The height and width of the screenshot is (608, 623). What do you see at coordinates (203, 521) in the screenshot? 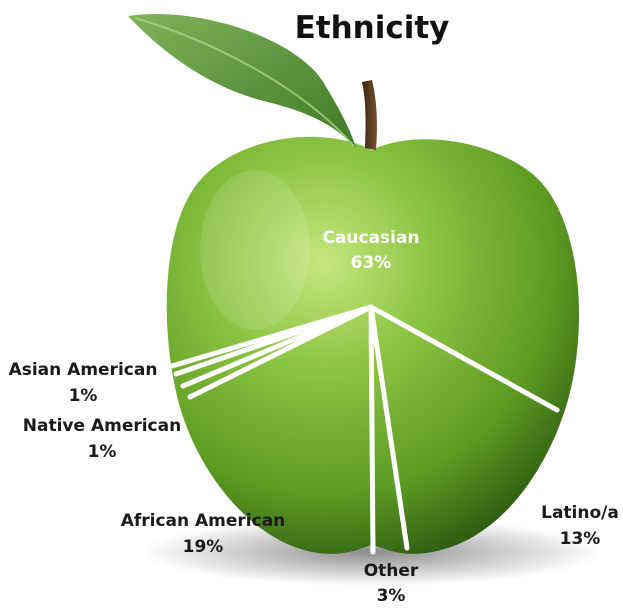
I see `slice-name-african-american: African American` at bounding box center [203, 521].